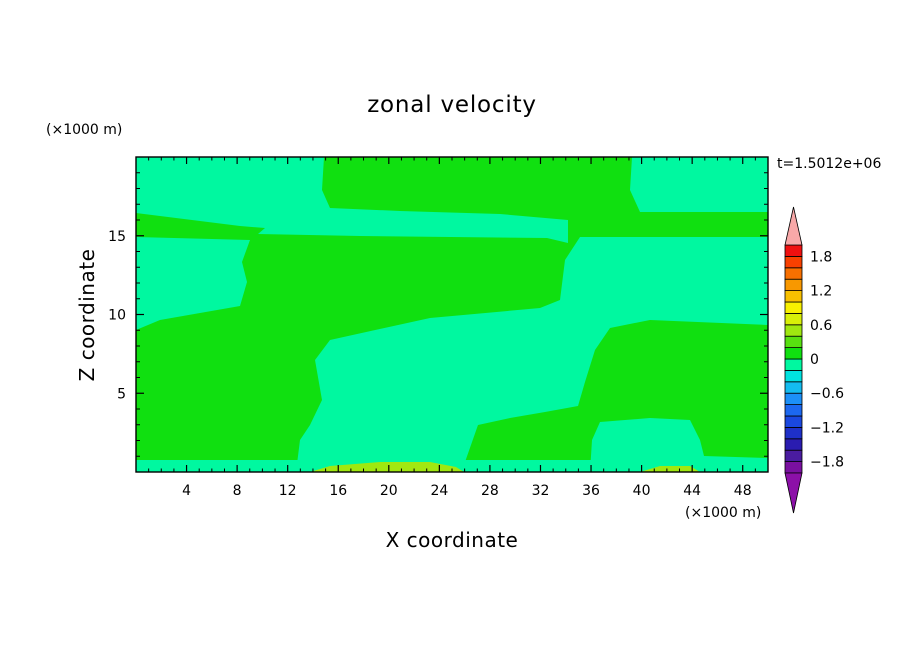  What do you see at coordinates (439, 491) in the screenshot?
I see `x-tick-label: 24` at bounding box center [439, 491].